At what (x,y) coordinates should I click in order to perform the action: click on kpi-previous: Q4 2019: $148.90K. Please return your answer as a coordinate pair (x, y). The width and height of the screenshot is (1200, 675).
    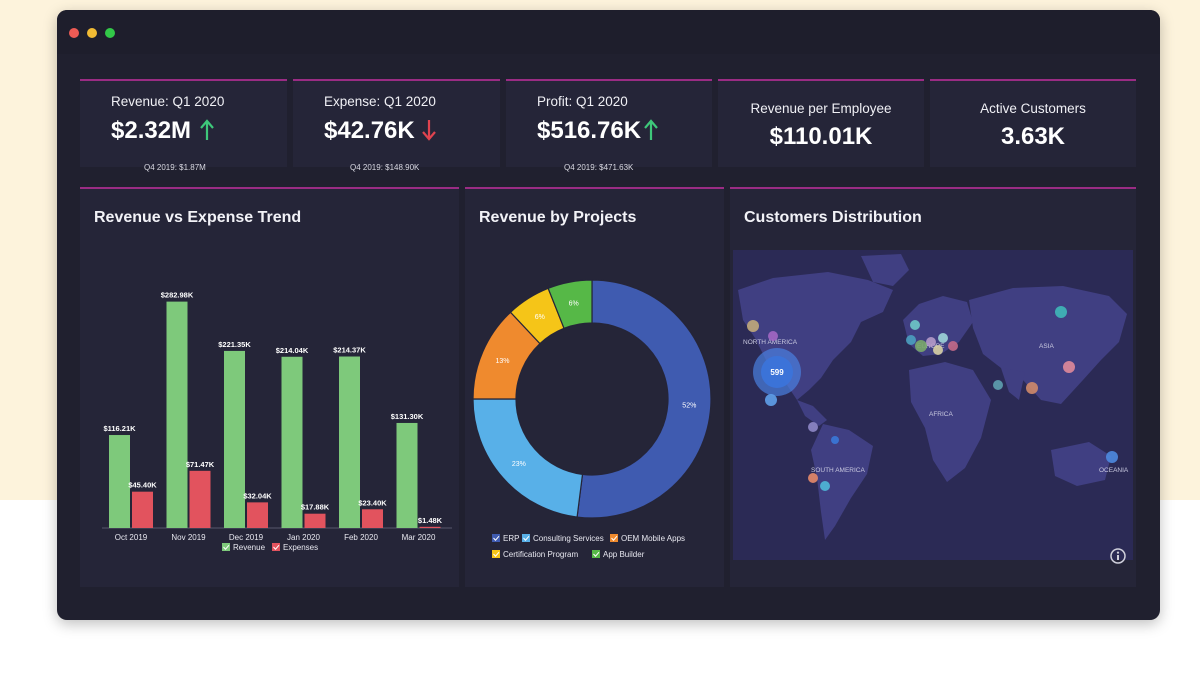
    Looking at the image, I should click on (385, 167).